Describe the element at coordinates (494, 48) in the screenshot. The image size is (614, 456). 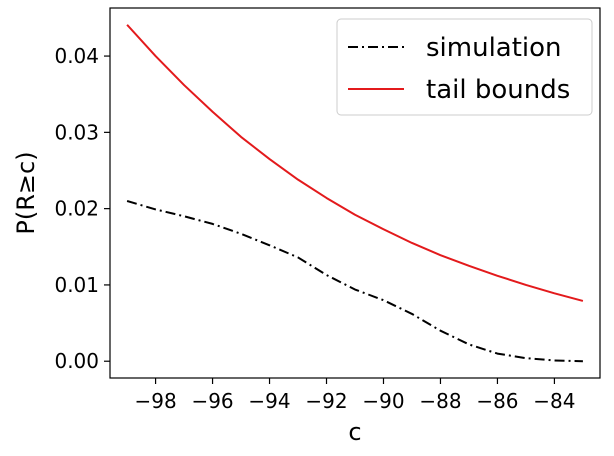
I see `legend-label-simulation: simulation` at that location.